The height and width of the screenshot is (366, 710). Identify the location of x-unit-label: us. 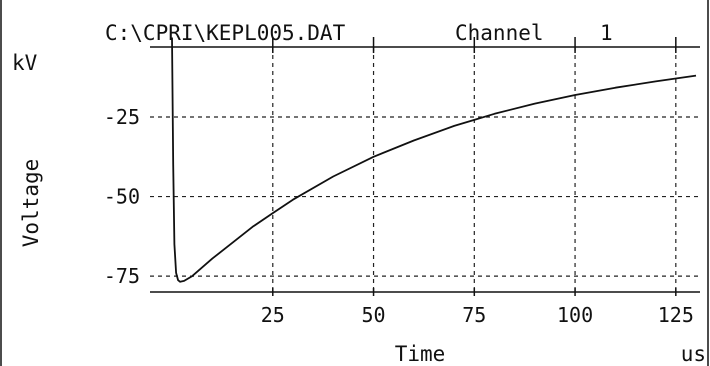
(693, 354).